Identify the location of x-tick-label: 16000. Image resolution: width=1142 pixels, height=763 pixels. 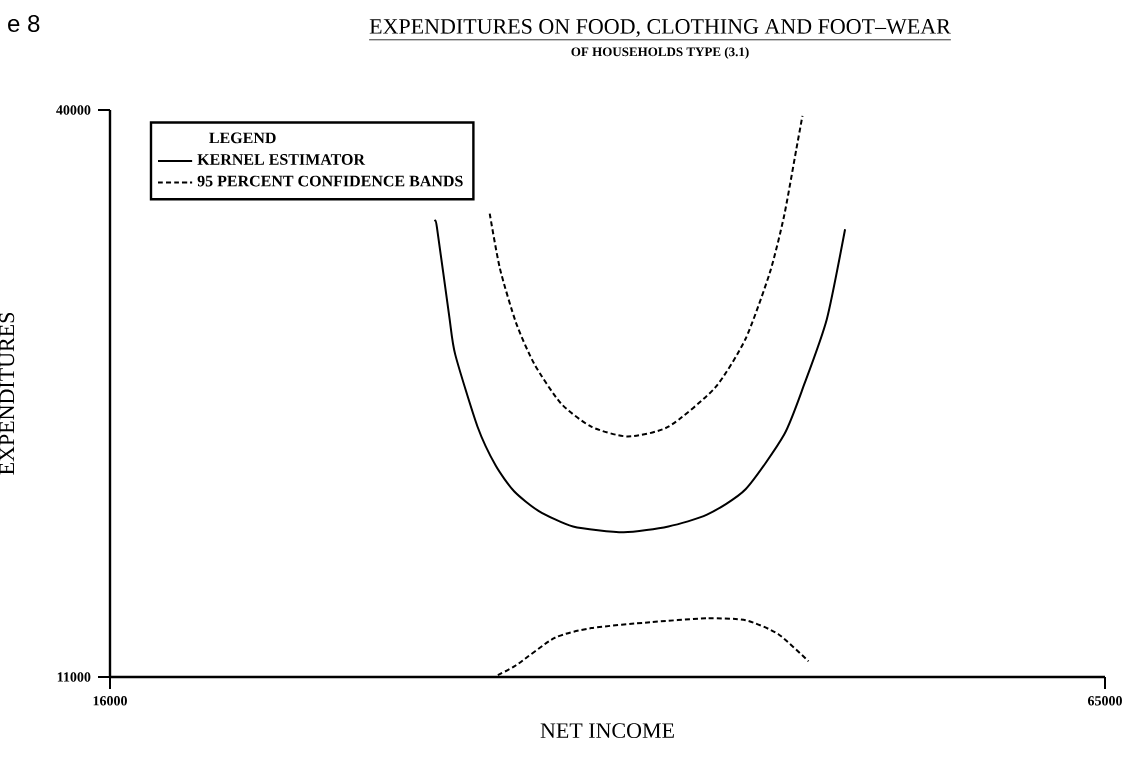
(110, 701).